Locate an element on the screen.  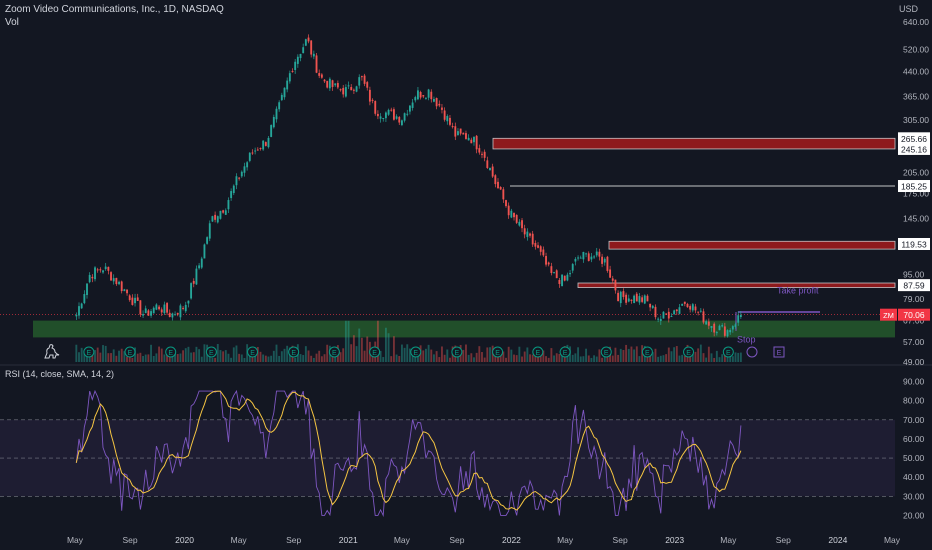
dividend-marker is located at coordinates (752, 352).